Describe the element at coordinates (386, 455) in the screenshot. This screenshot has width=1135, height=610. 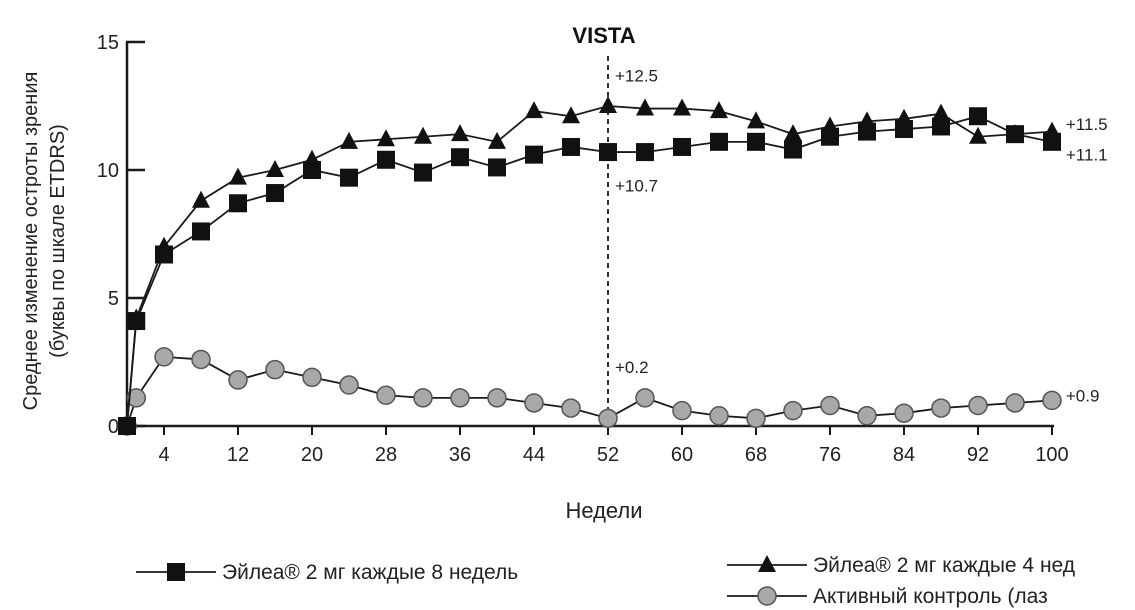
I see `x-tick-label-3: 28` at that location.